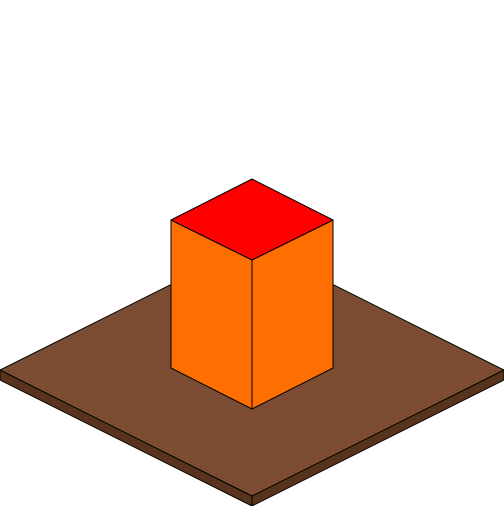 The height and width of the screenshot is (506, 504). I want to click on block-top-face, so click(252, 219).